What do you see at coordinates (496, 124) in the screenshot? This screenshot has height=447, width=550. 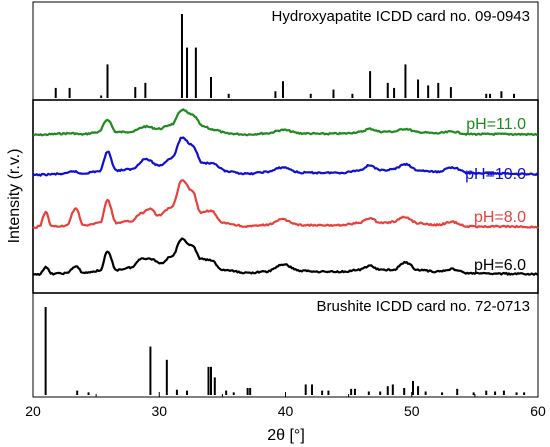 I see `series-label-ph11: pH=11.0` at bounding box center [496, 124].